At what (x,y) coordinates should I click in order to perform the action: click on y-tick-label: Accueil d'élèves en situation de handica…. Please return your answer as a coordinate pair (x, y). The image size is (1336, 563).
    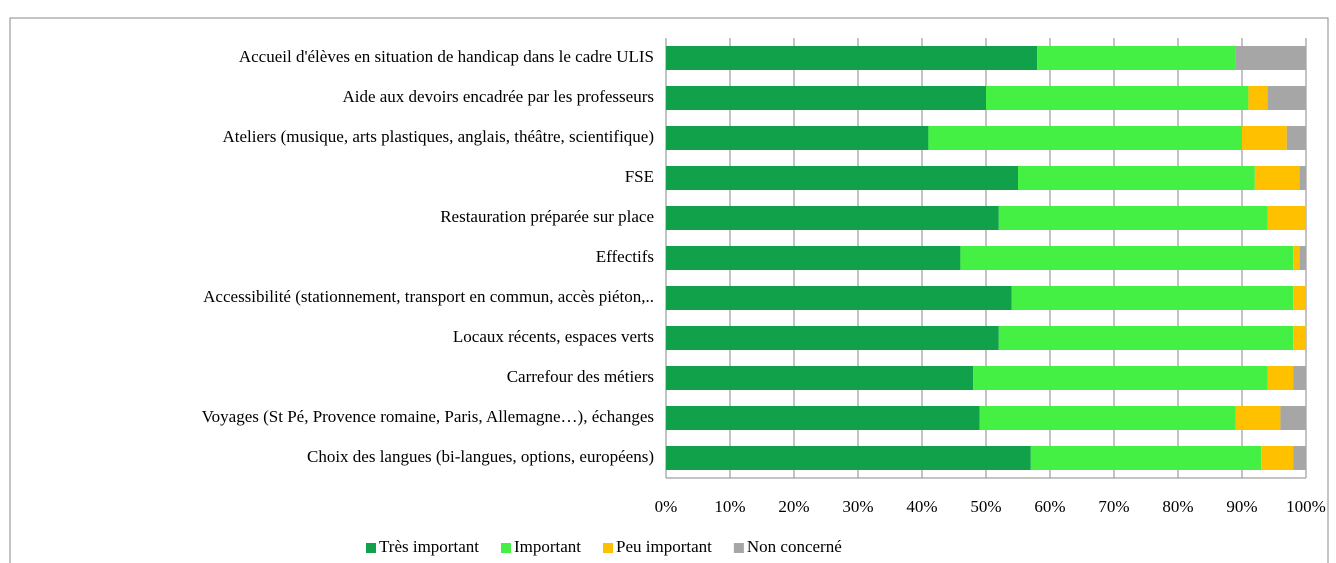
    Looking at the image, I should click on (446, 56).